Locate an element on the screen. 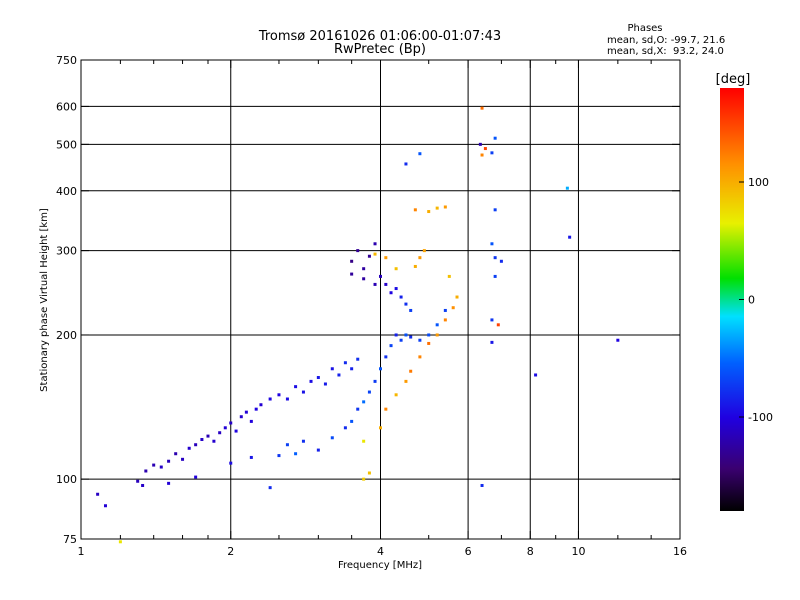 The width and height of the screenshot is (800, 600). x-tick-label: 2 is located at coordinates (230, 551).